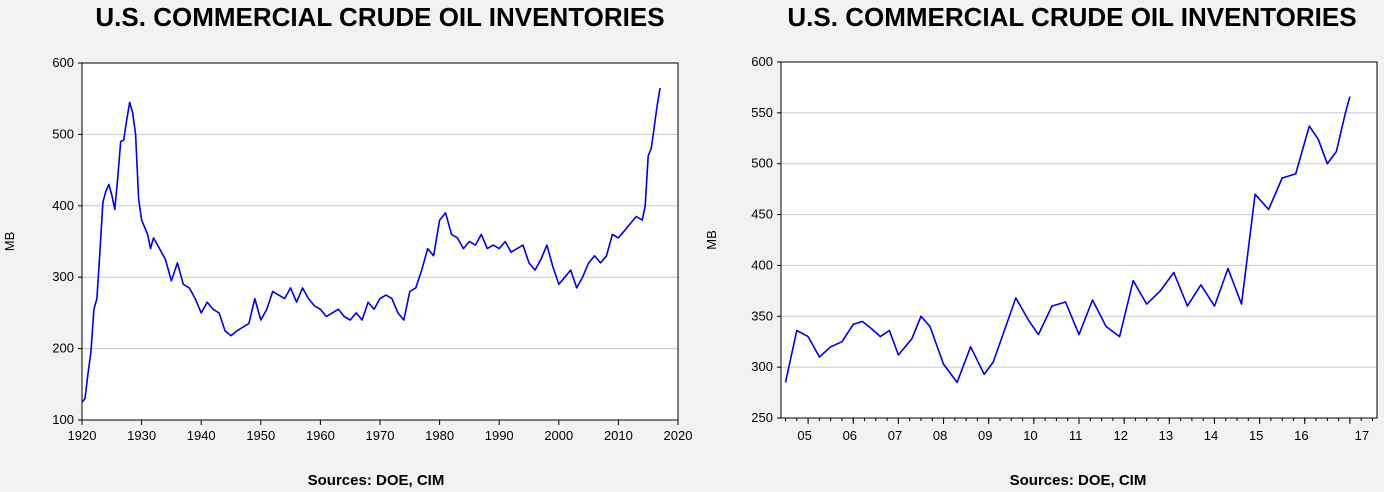 Image resolution: width=1384 pixels, height=492 pixels. Describe the element at coordinates (850, 435) in the screenshot. I see `x-tick-label: 06` at that location.